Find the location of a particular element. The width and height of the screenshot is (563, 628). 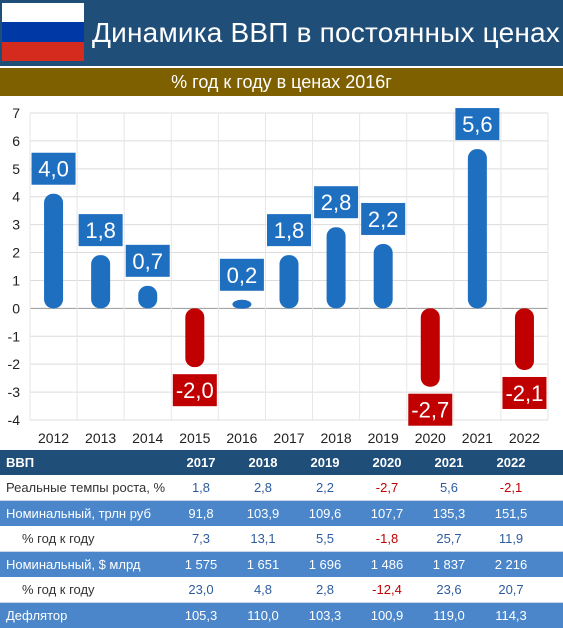

table-header-year: 2018 is located at coordinates (263, 462).